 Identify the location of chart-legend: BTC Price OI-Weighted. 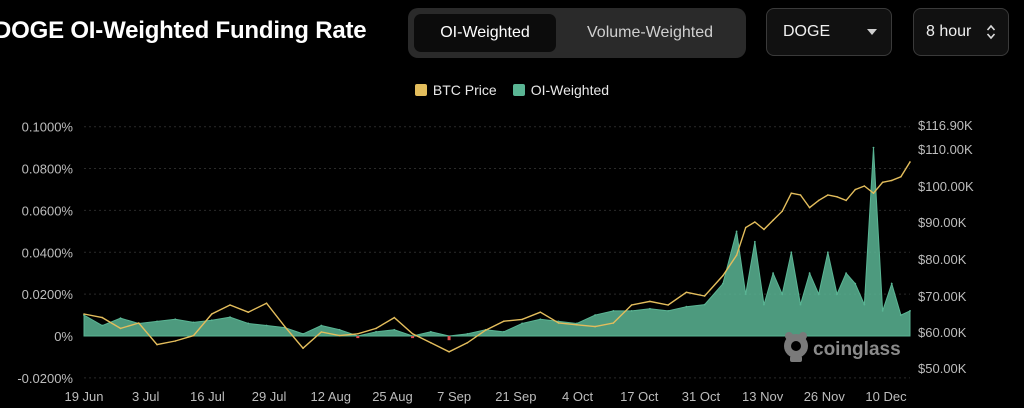
(512, 90).